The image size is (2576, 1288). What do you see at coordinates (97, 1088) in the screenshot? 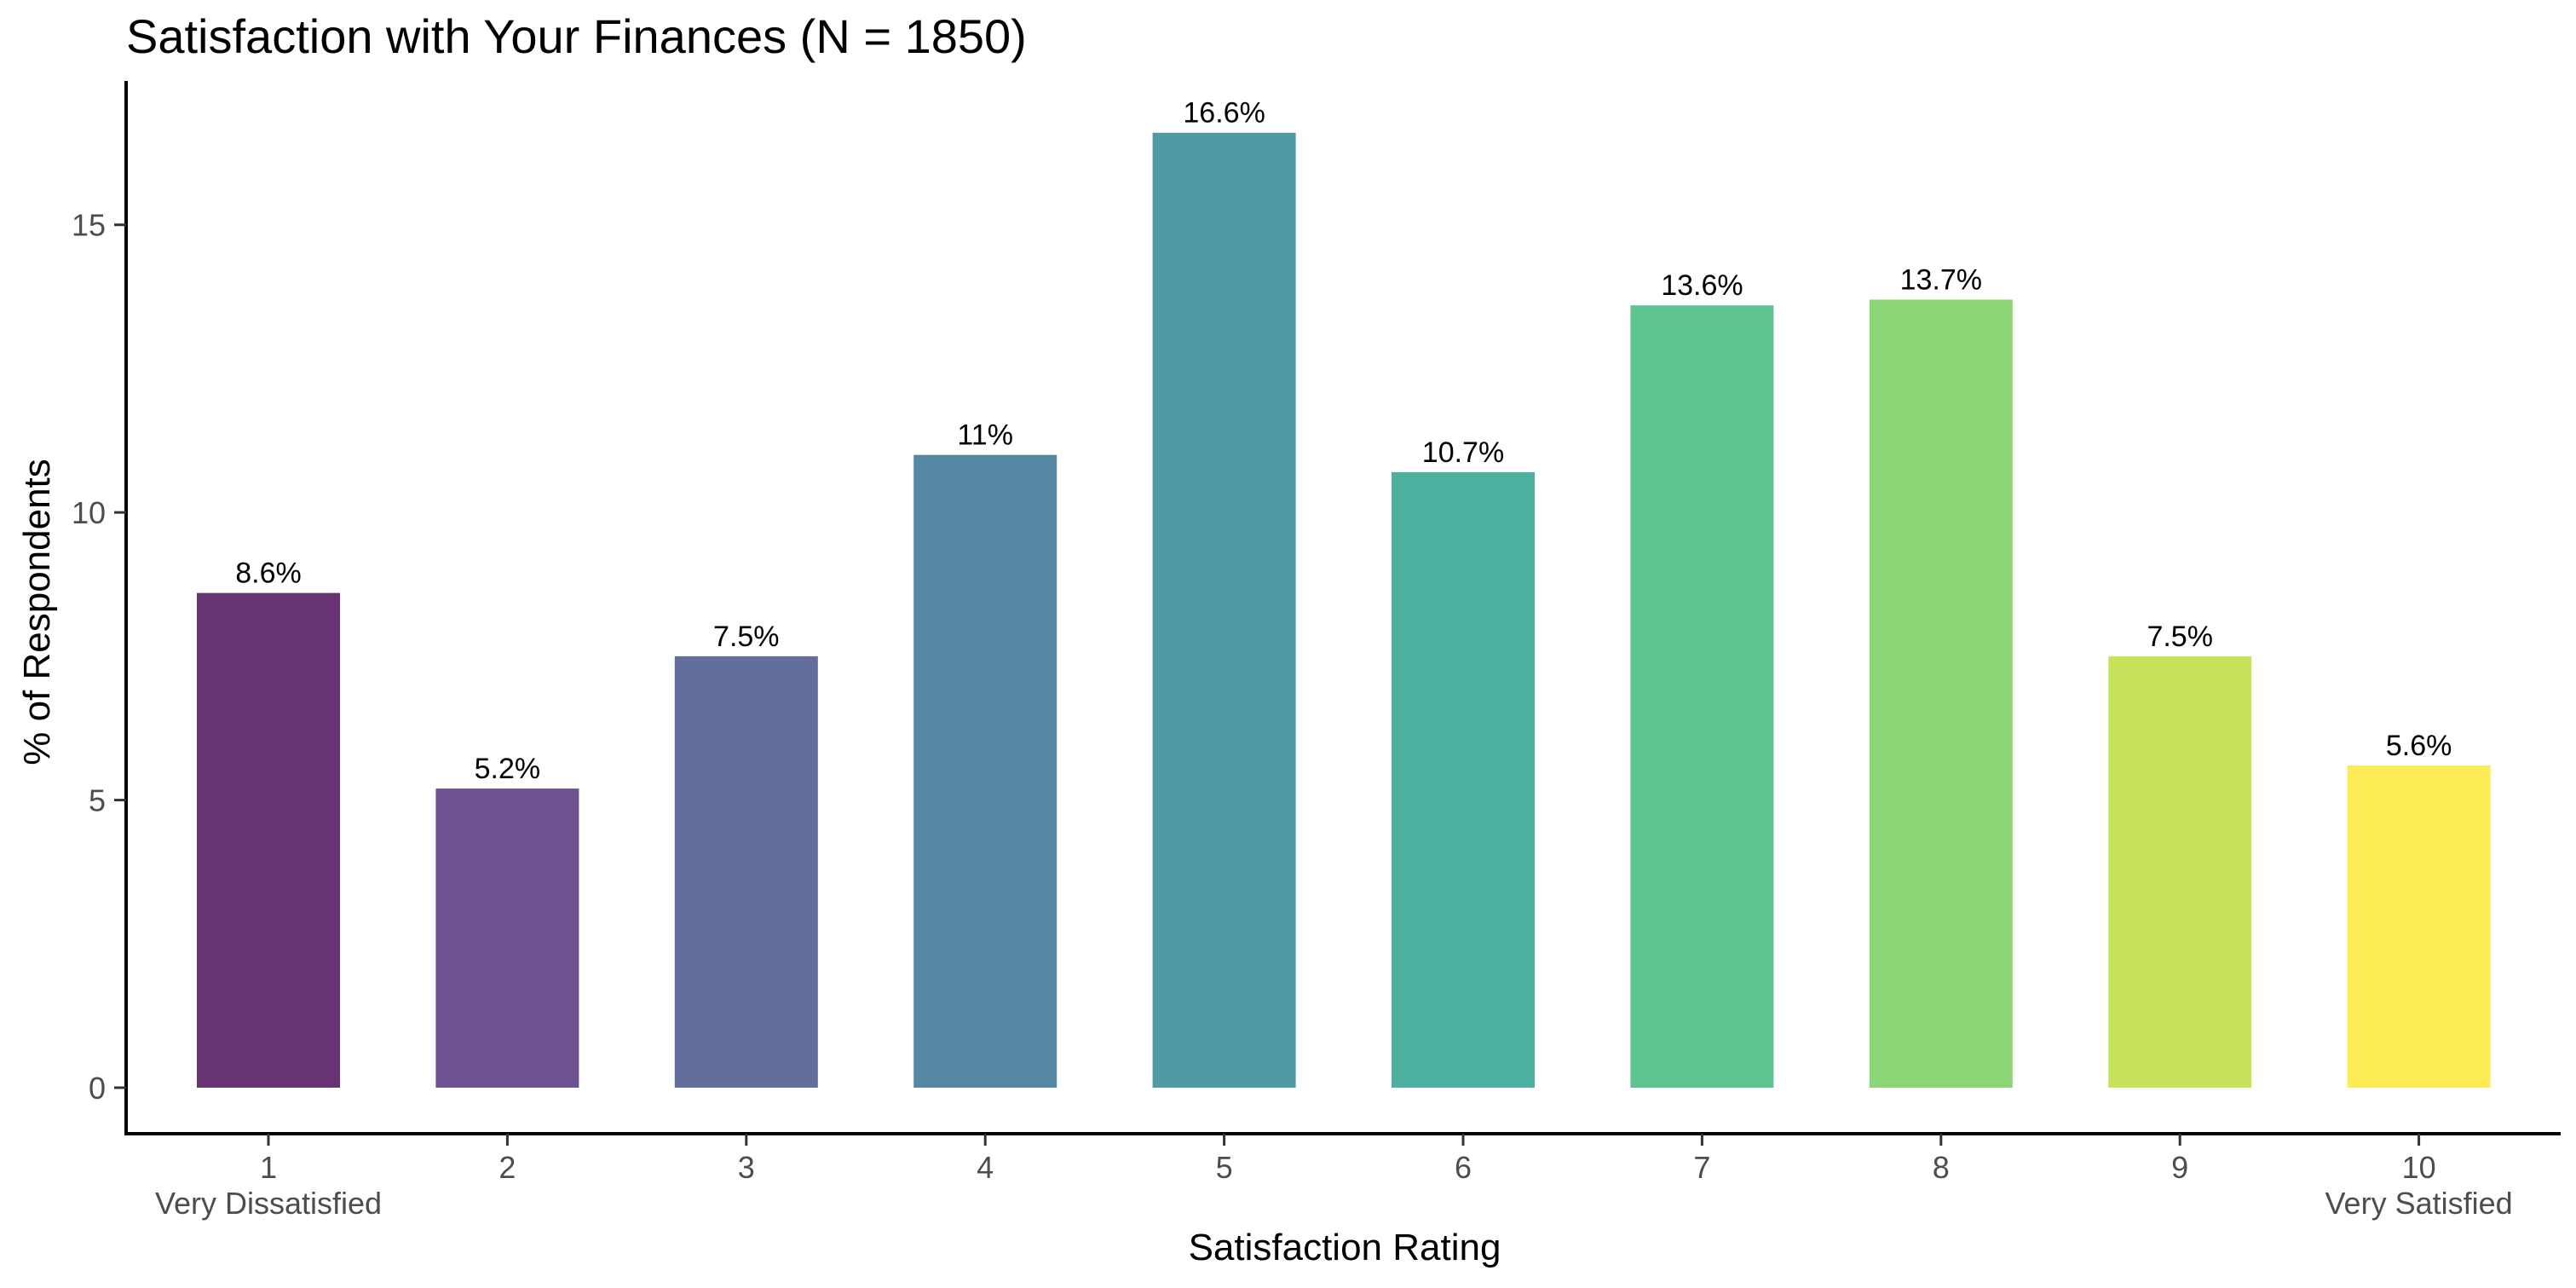
I see `y-tick-label: 0` at bounding box center [97, 1088].